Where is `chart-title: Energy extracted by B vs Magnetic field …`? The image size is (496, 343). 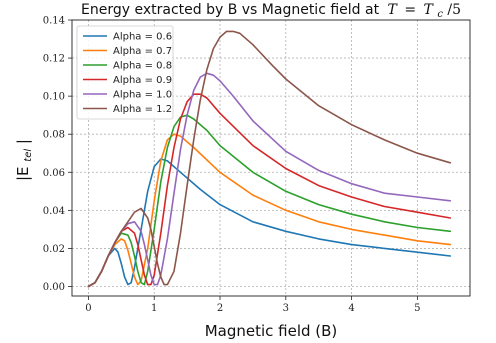 chart-title: Energy extracted by B vs Magnetic field … is located at coordinates (271, 11).